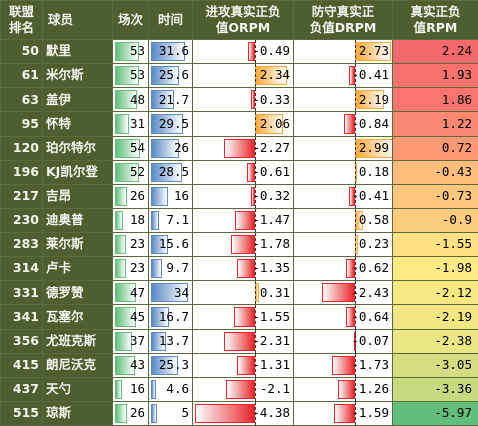  Describe the element at coordinates (243, 293) in the screenshot. I see `orpm-cell: 0.31` at that location.